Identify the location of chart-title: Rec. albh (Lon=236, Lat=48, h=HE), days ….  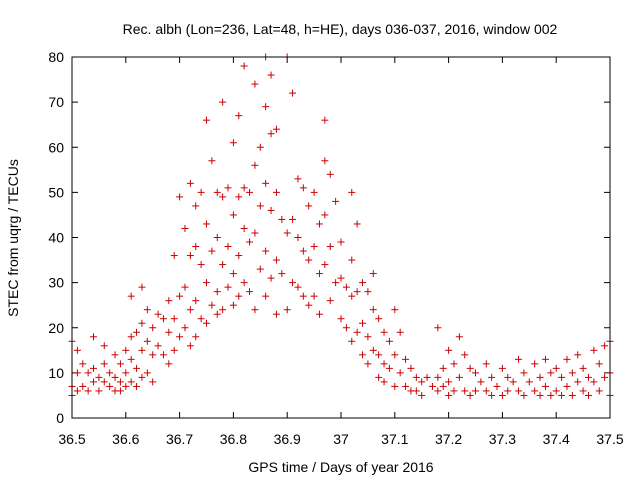
(340, 29).